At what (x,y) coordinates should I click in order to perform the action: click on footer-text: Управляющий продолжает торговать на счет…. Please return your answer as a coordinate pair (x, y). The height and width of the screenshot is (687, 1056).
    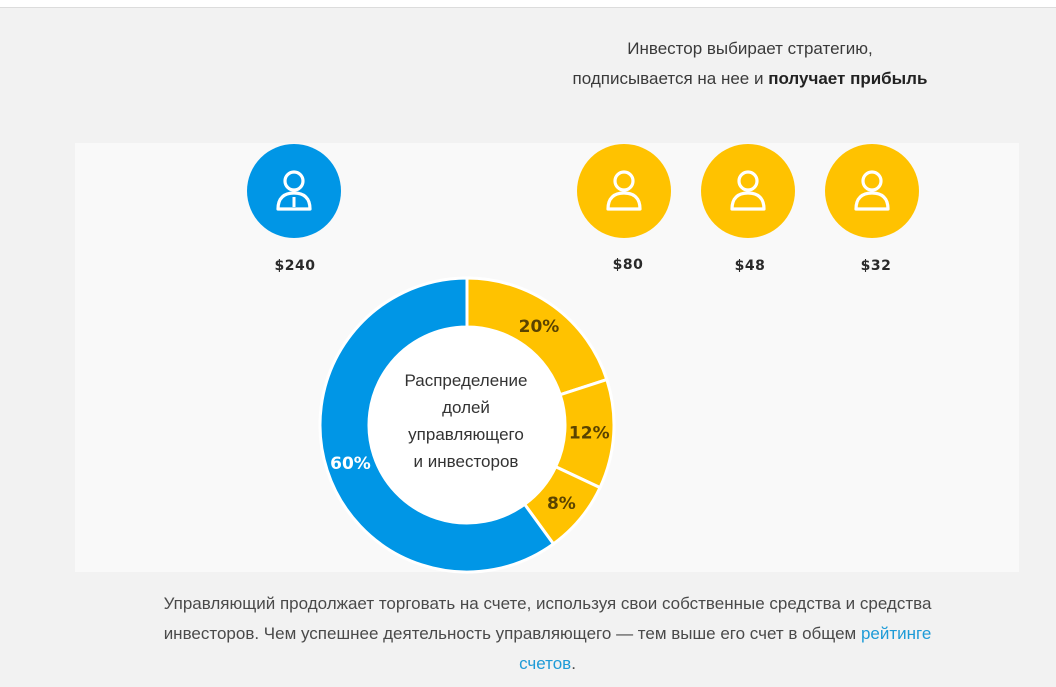
    Looking at the image, I should click on (547, 634).